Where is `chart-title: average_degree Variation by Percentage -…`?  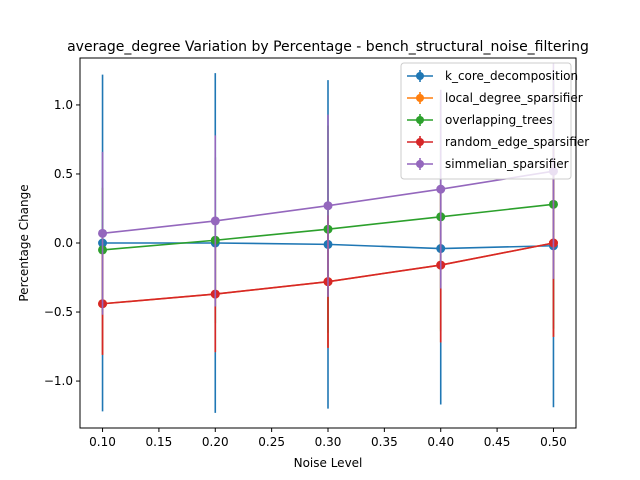 chart-title: average_degree Variation by Percentage -… is located at coordinates (328, 47).